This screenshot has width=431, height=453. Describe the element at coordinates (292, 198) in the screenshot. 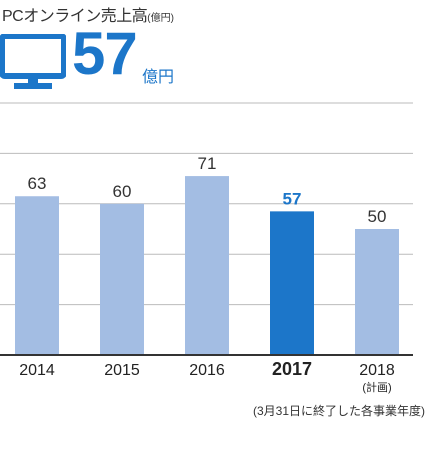

I see `value-label-2017: 57` at that location.